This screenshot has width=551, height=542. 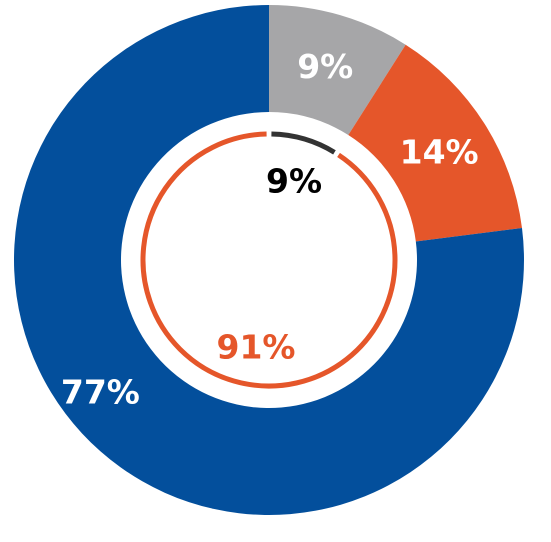 I want to click on outer-slice-label-2: 77%, so click(x=100, y=391).